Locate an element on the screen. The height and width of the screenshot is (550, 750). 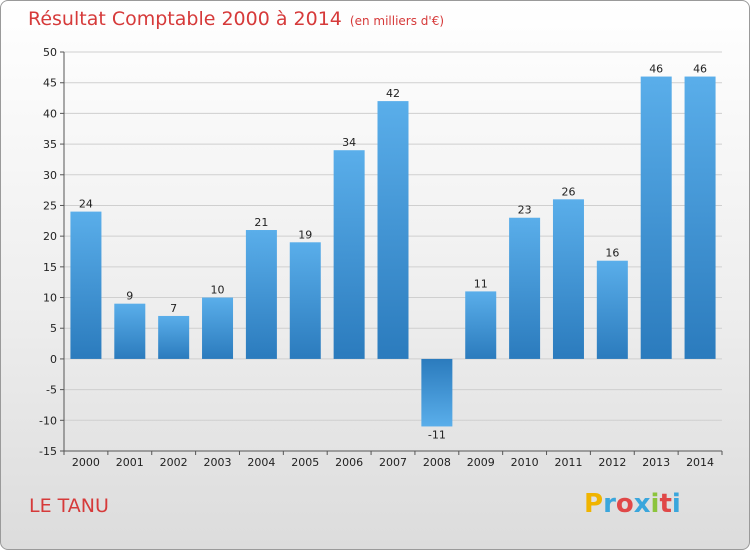
value-label: -11 is located at coordinates (437, 434).